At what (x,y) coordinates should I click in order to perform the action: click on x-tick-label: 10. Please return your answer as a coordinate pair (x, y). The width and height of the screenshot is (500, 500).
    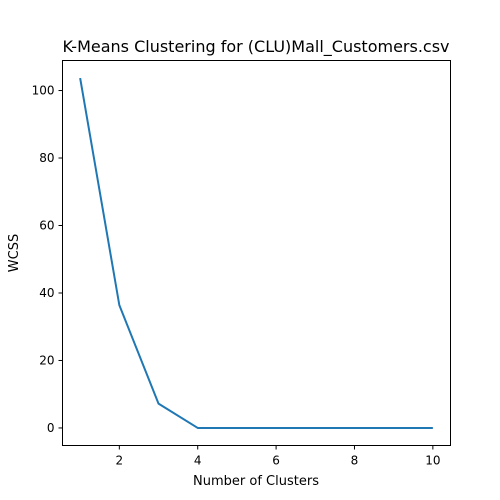
    Looking at the image, I should click on (432, 461).